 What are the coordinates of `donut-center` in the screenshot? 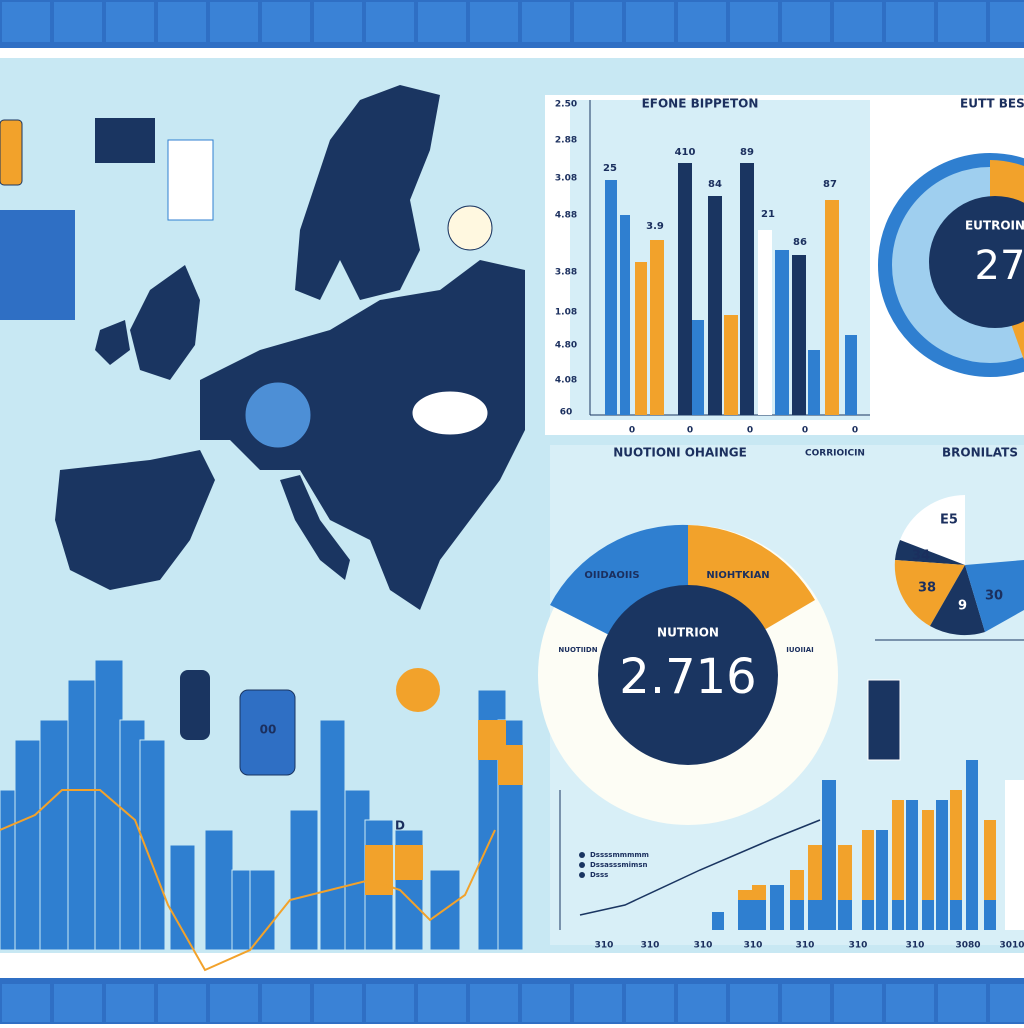 It's located at (976, 262).